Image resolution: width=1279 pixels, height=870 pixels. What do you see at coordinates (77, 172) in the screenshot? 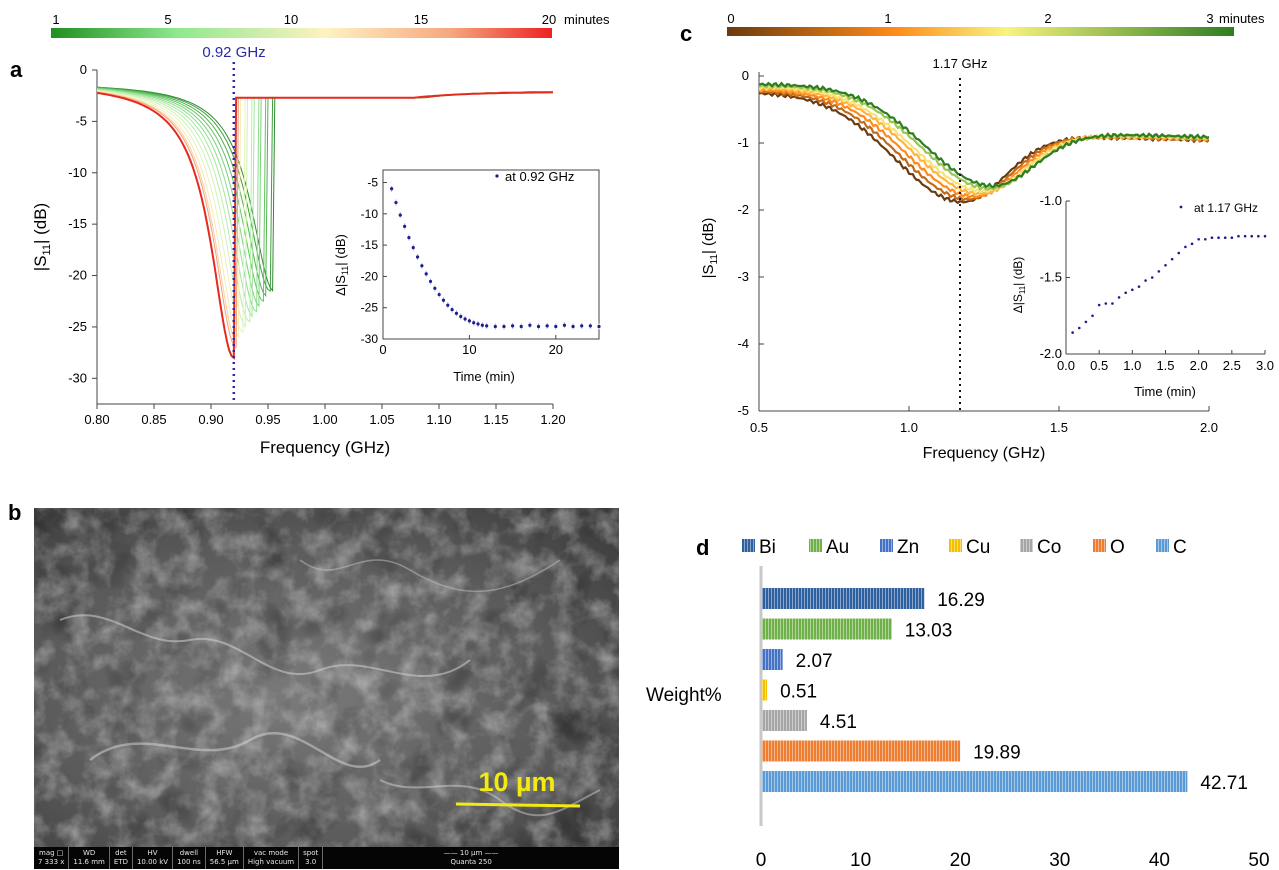
I see `chart-a-ytick-label: -10` at bounding box center [77, 172].